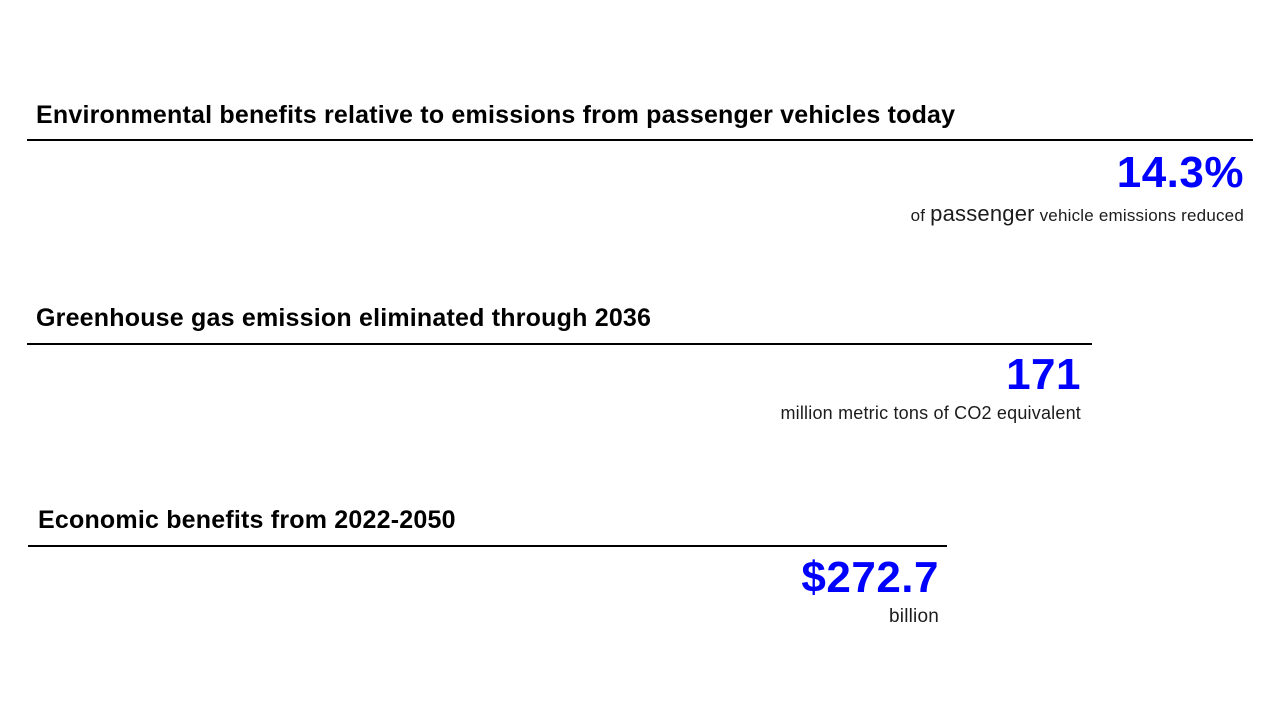 This screenshot has width=1280, height=720. What do you see at coordinates (1139, 215) in the screenshot?
I see `caption-suffix: vehicle emissions reduced` at bounding box center [1139, 215].